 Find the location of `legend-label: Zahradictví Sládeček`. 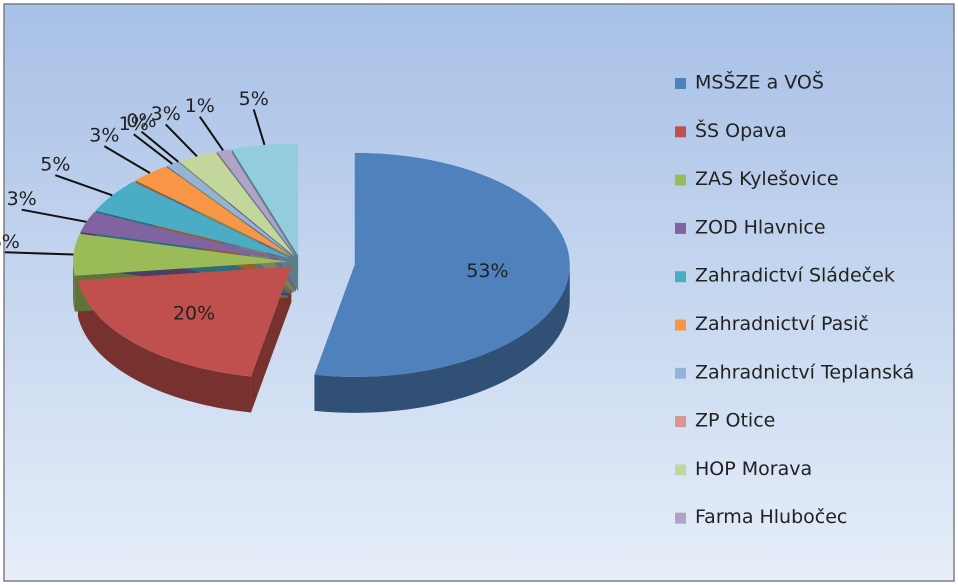

legend-label: Zahradictví Sládeček is located at coordinates (795, 276).